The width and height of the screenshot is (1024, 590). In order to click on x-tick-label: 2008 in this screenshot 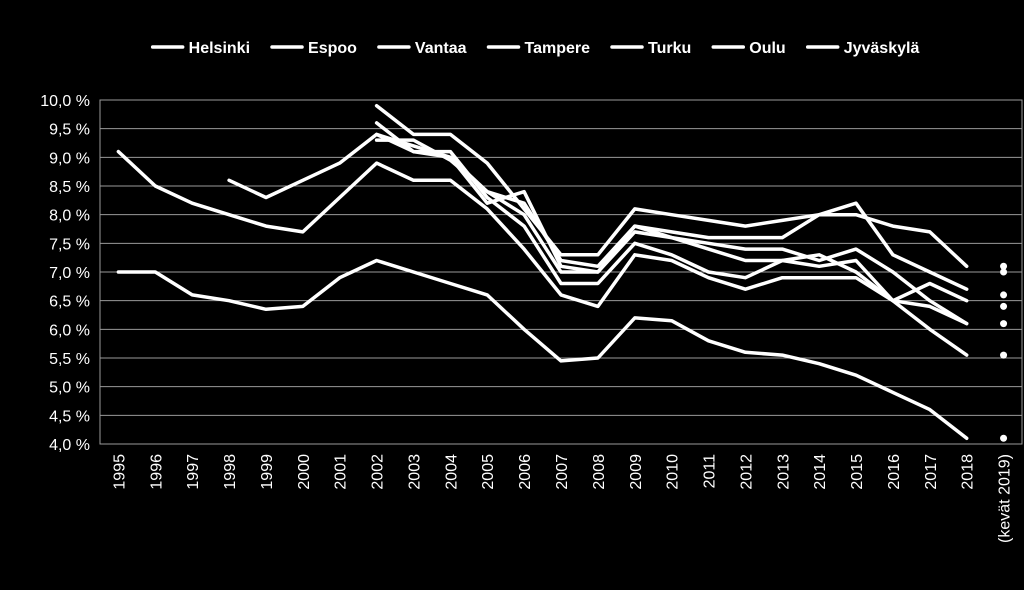, I will do `click(599, 472)`.